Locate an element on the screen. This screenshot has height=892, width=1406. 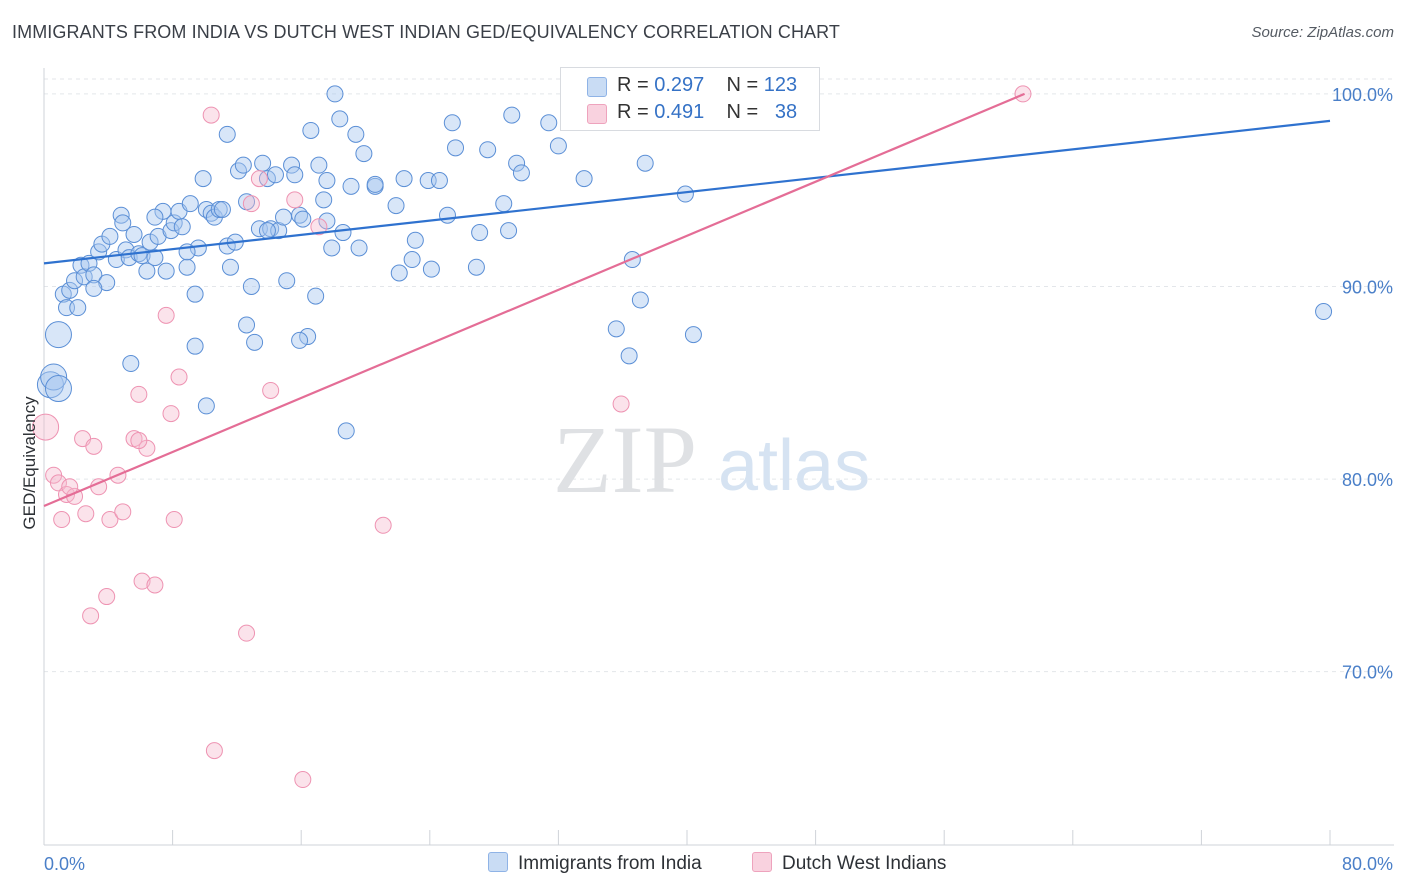
series-label-india: Immigrants from India is located at coordinates (610, 863).